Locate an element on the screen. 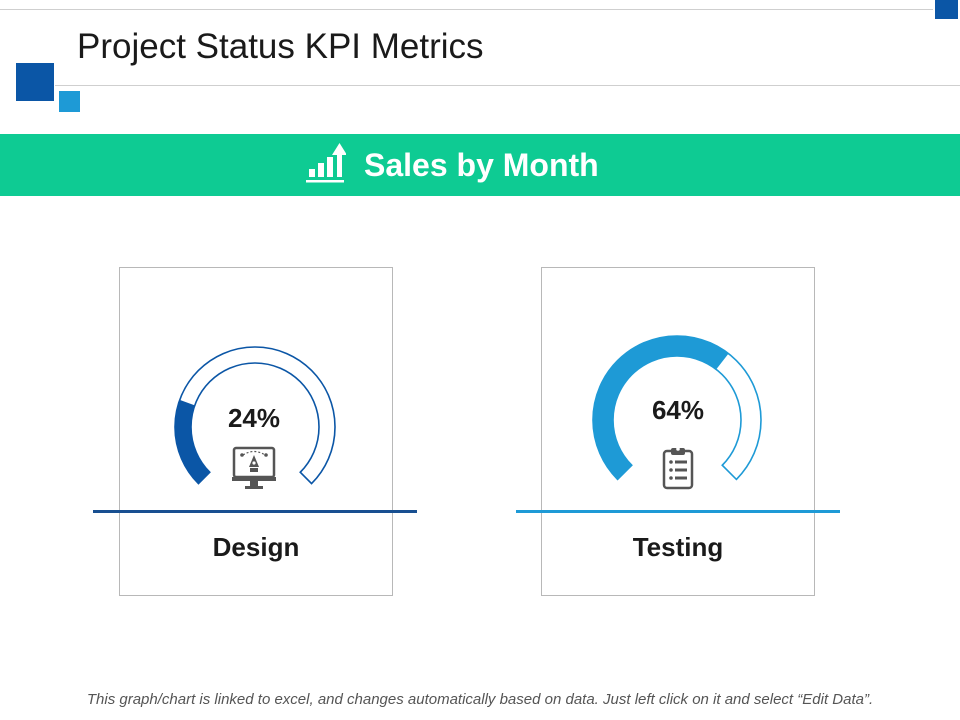  gauge-value-design: 24% is located at coordinates (254, 418).